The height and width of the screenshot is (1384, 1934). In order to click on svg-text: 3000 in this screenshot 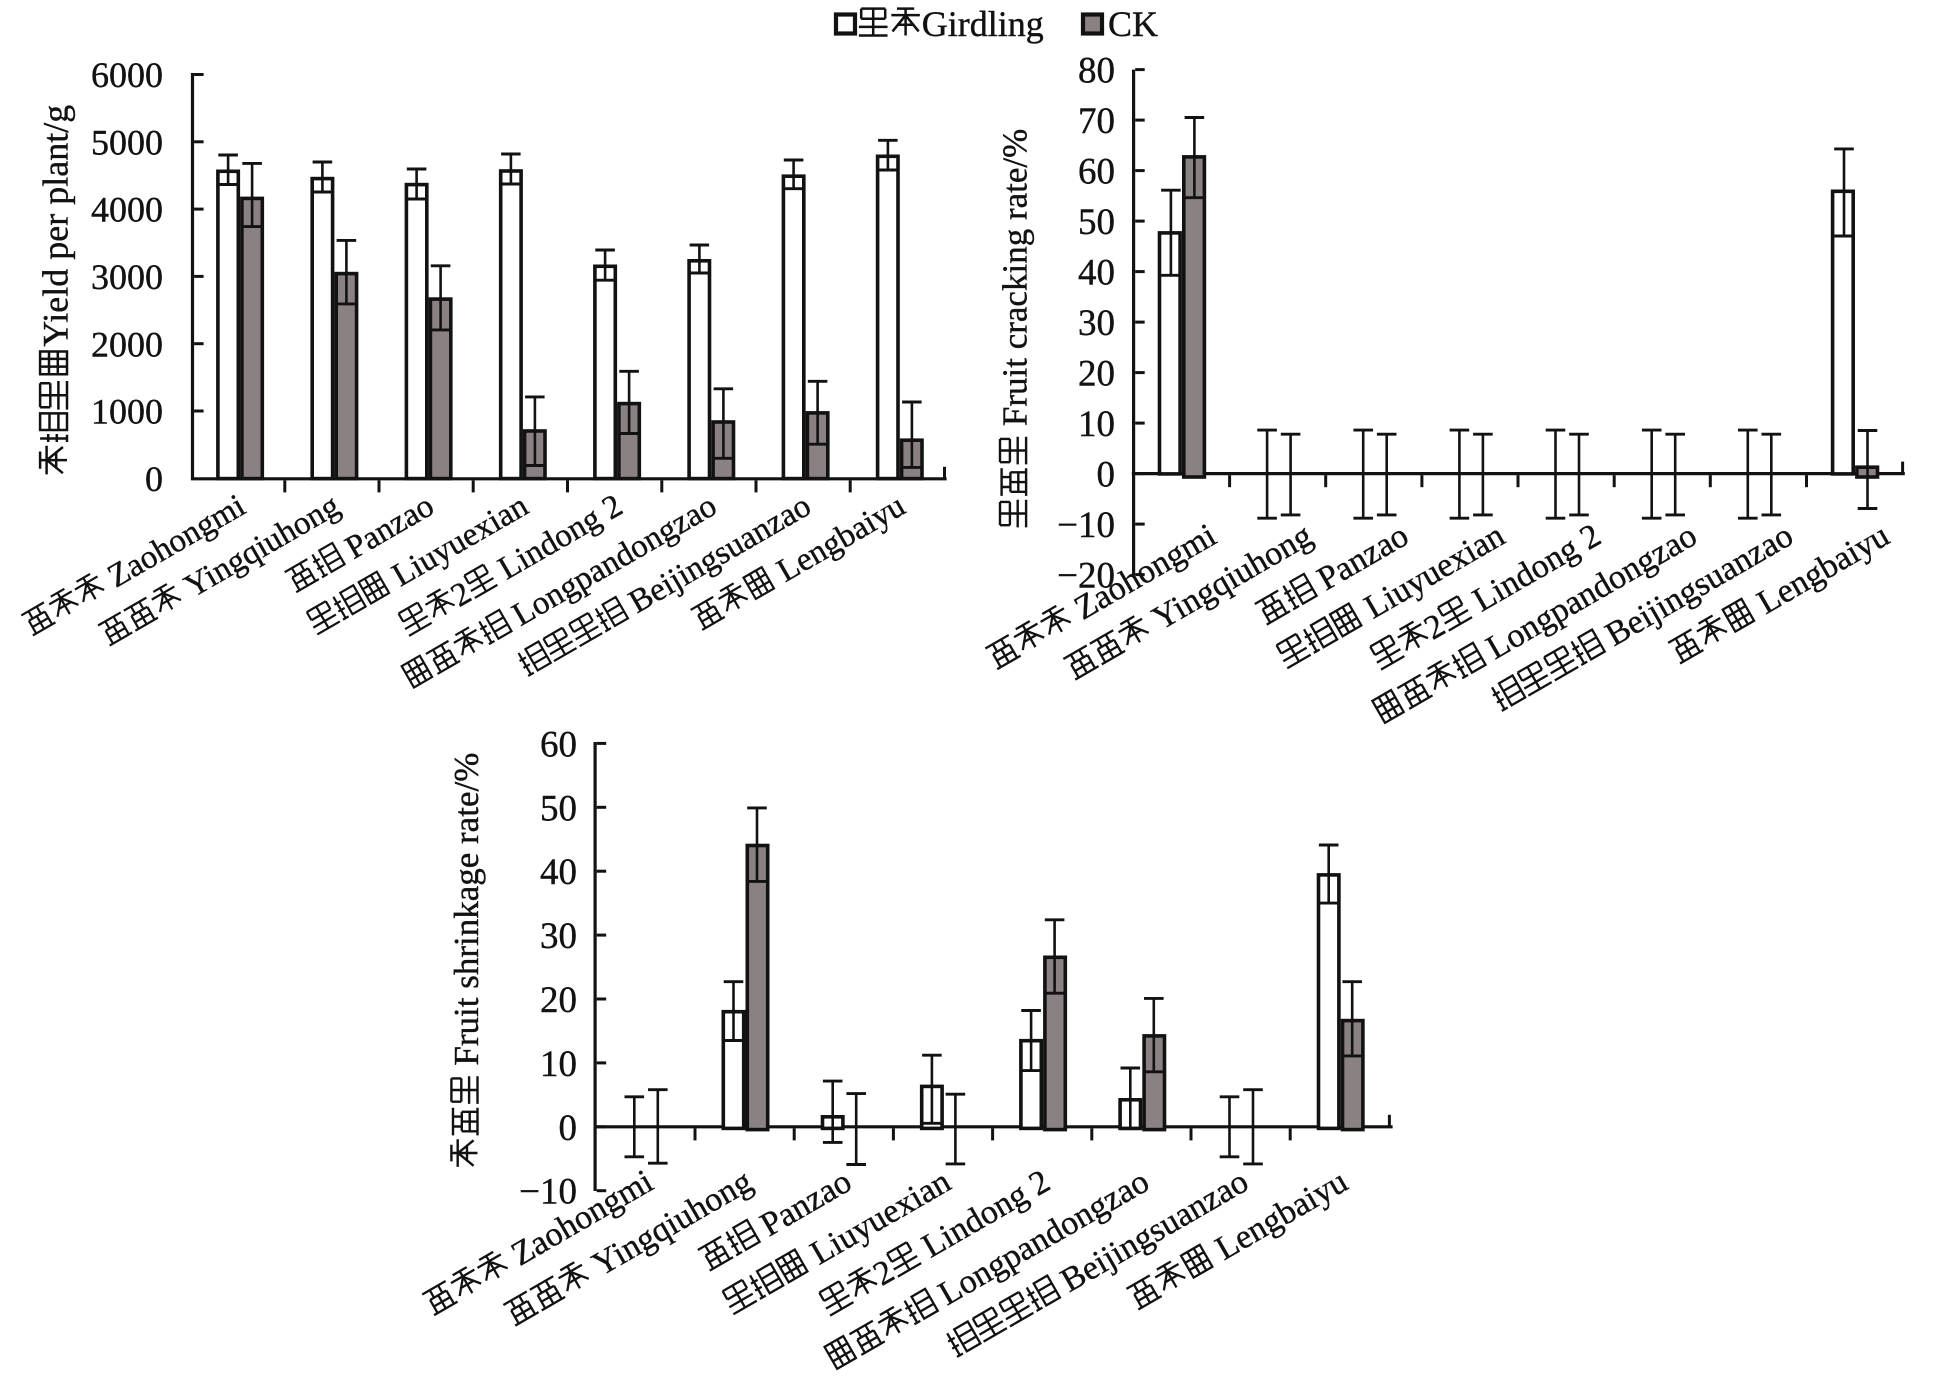, I will do `click(127, 277)`.